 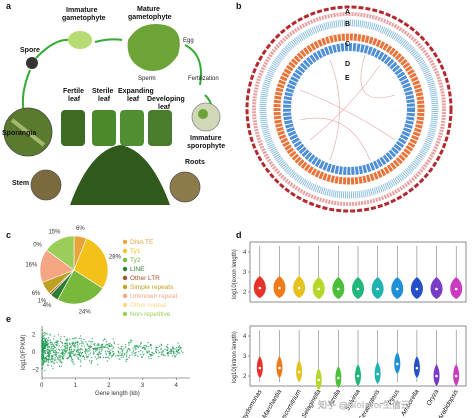 I want to click on pie-slice-label-8: 15%, so click(x=54, y=233).